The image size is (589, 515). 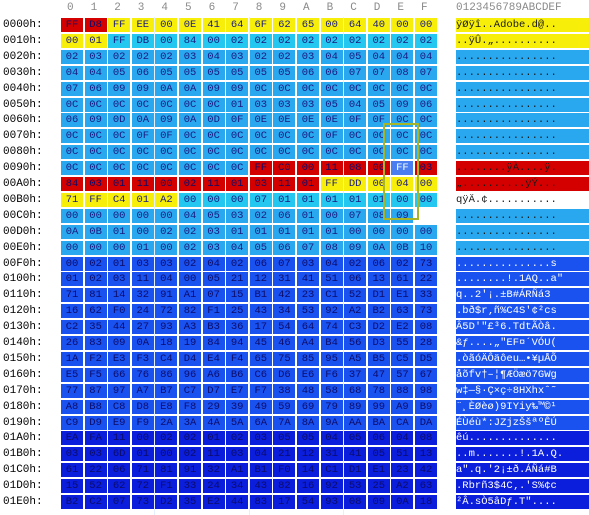 What do you see at coordinates (213, 358) in the screenshot?
I see `hex-byte-cell: E4` at bounding box center [213, 358].